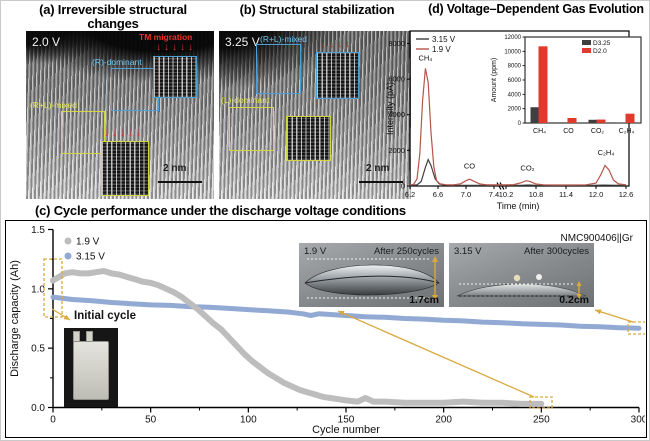 The width and height of the screenshot is (650, 441). Describe the element at coordinates (396, 79) in the screenshot. I see `svg-text: 6000` at that location.